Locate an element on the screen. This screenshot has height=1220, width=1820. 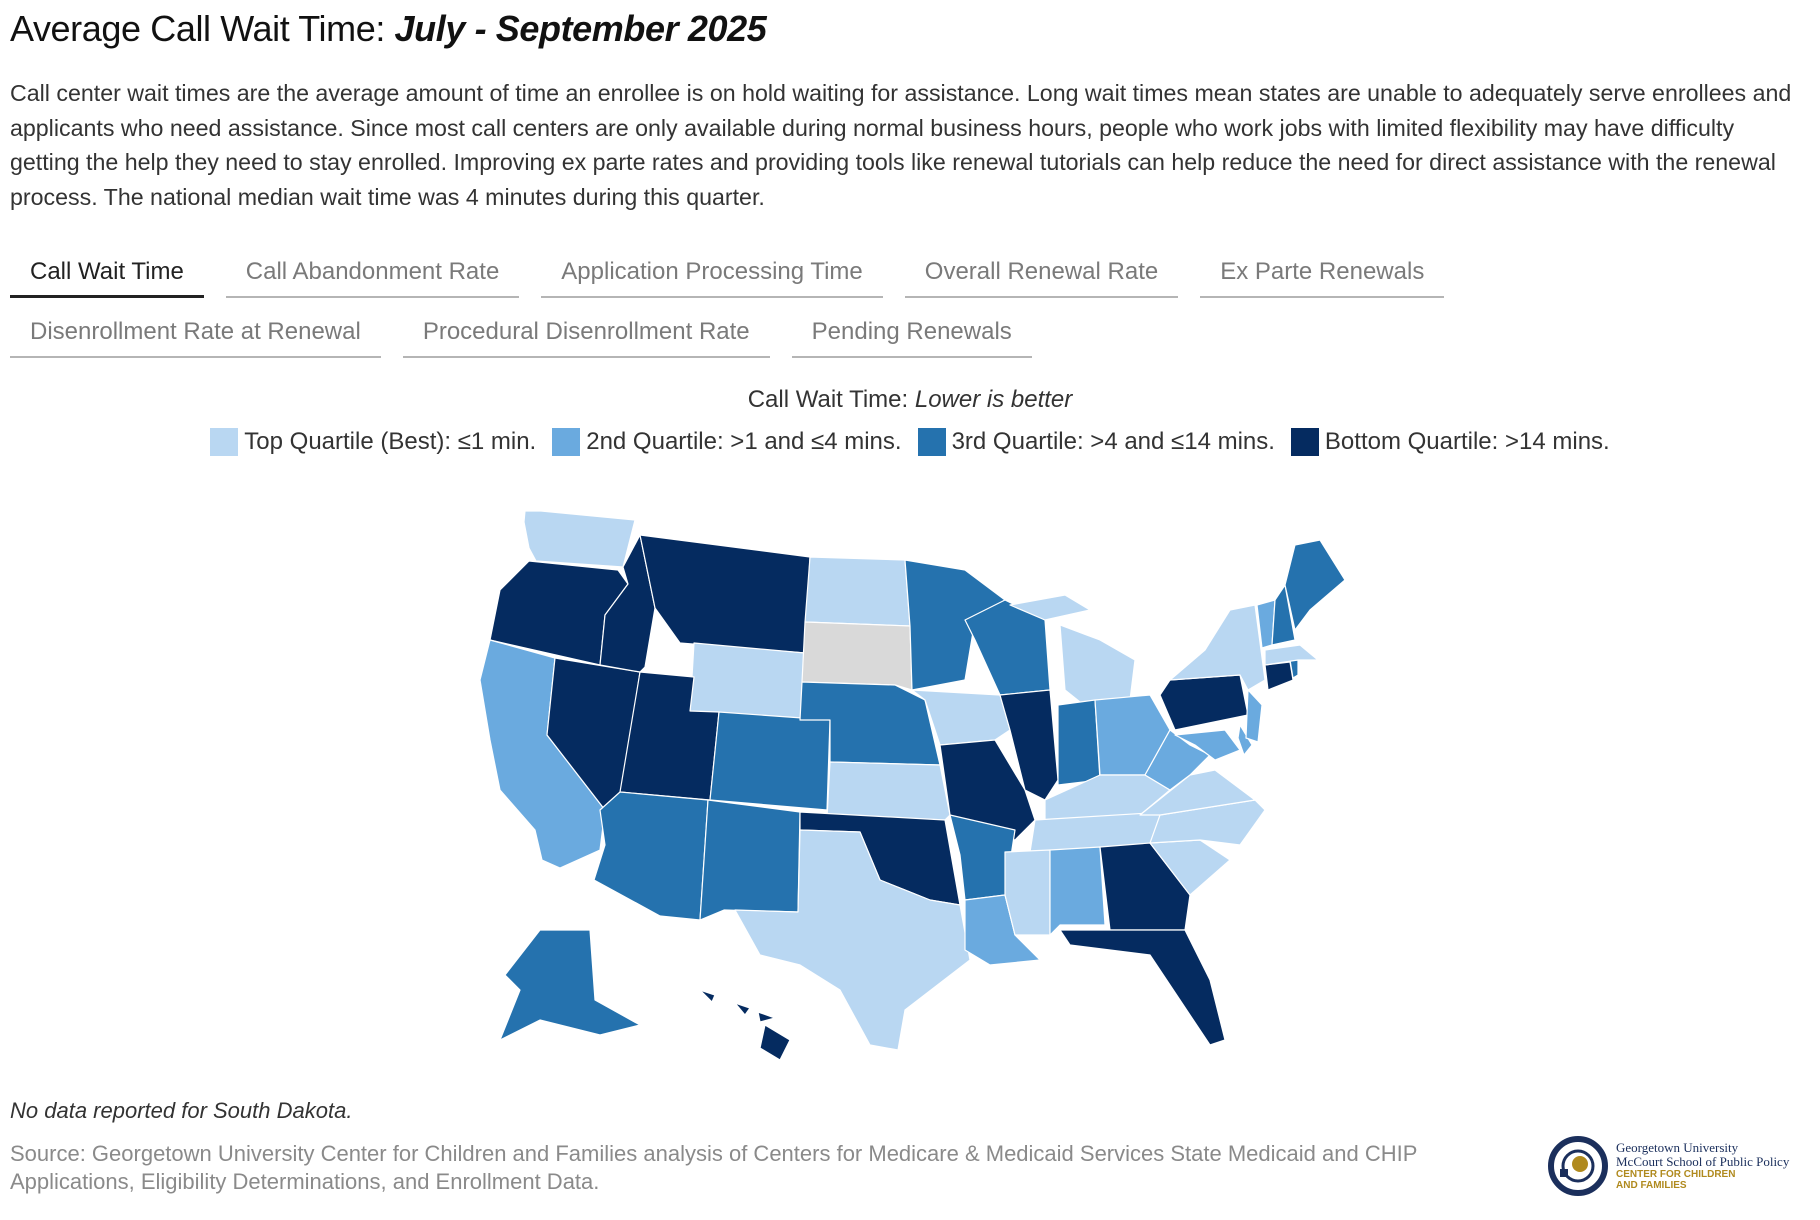
state-me is located at coordinates (1315, 585).